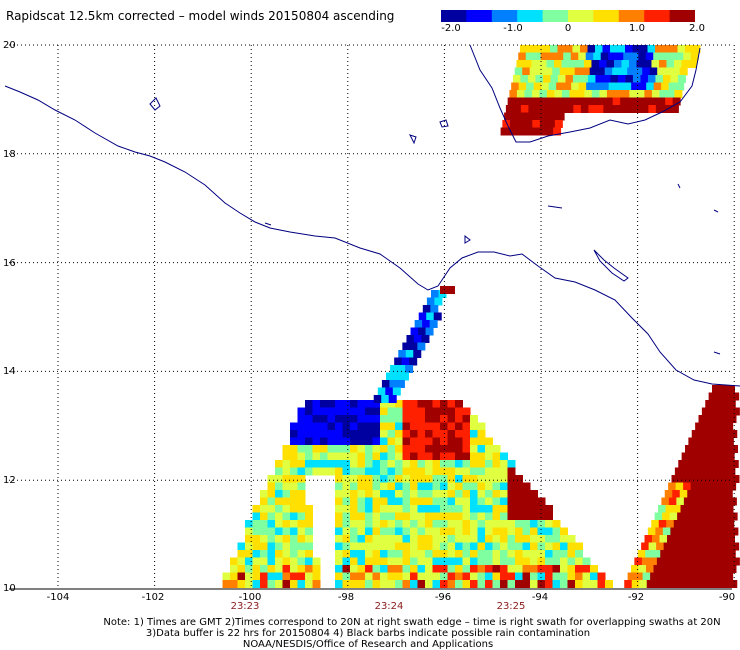 The height and width of the screenshot is (650, 740). What do you see at coordinates (511, 606) in the screenshot?
I see `time-label: 23:25` at bounding box center [511, 606].